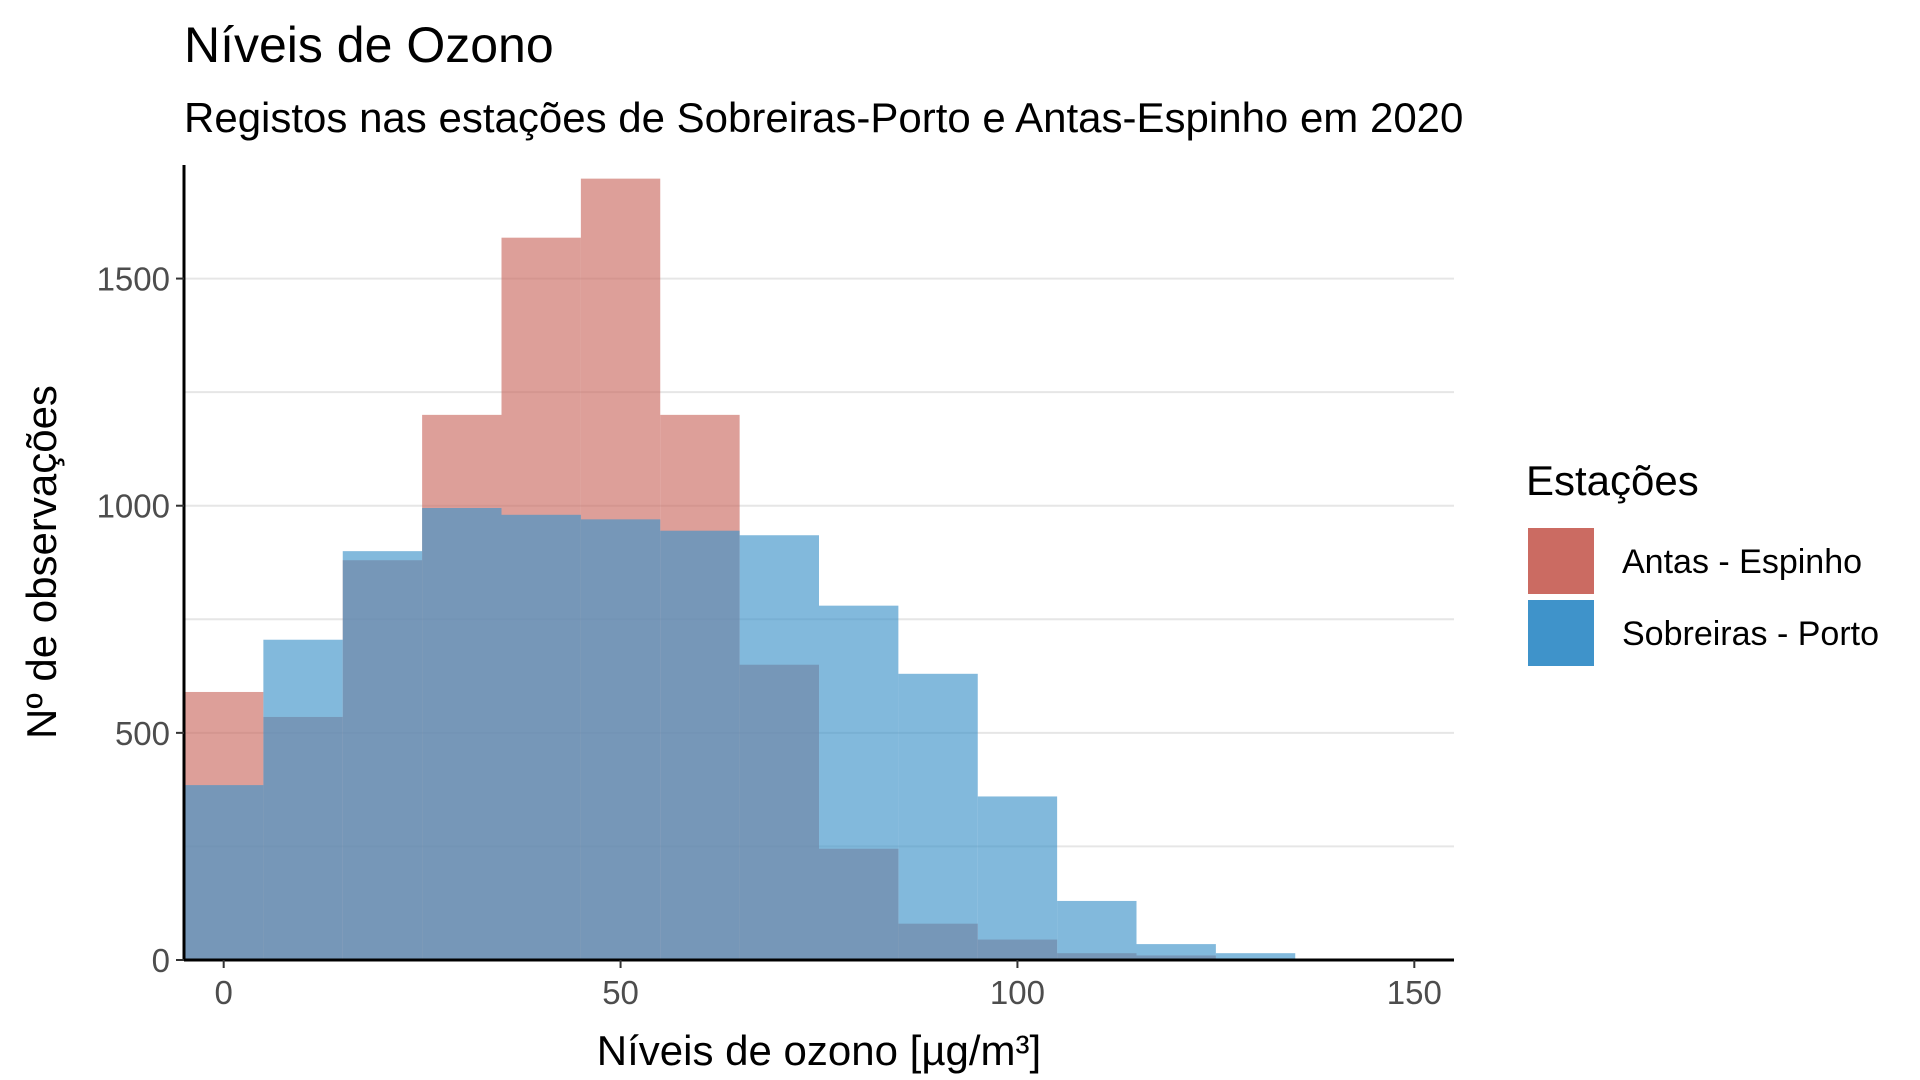  Describe the element at coordinates (133, 279) in the screenshot. I see `y-tick-label: 1500` at that location.